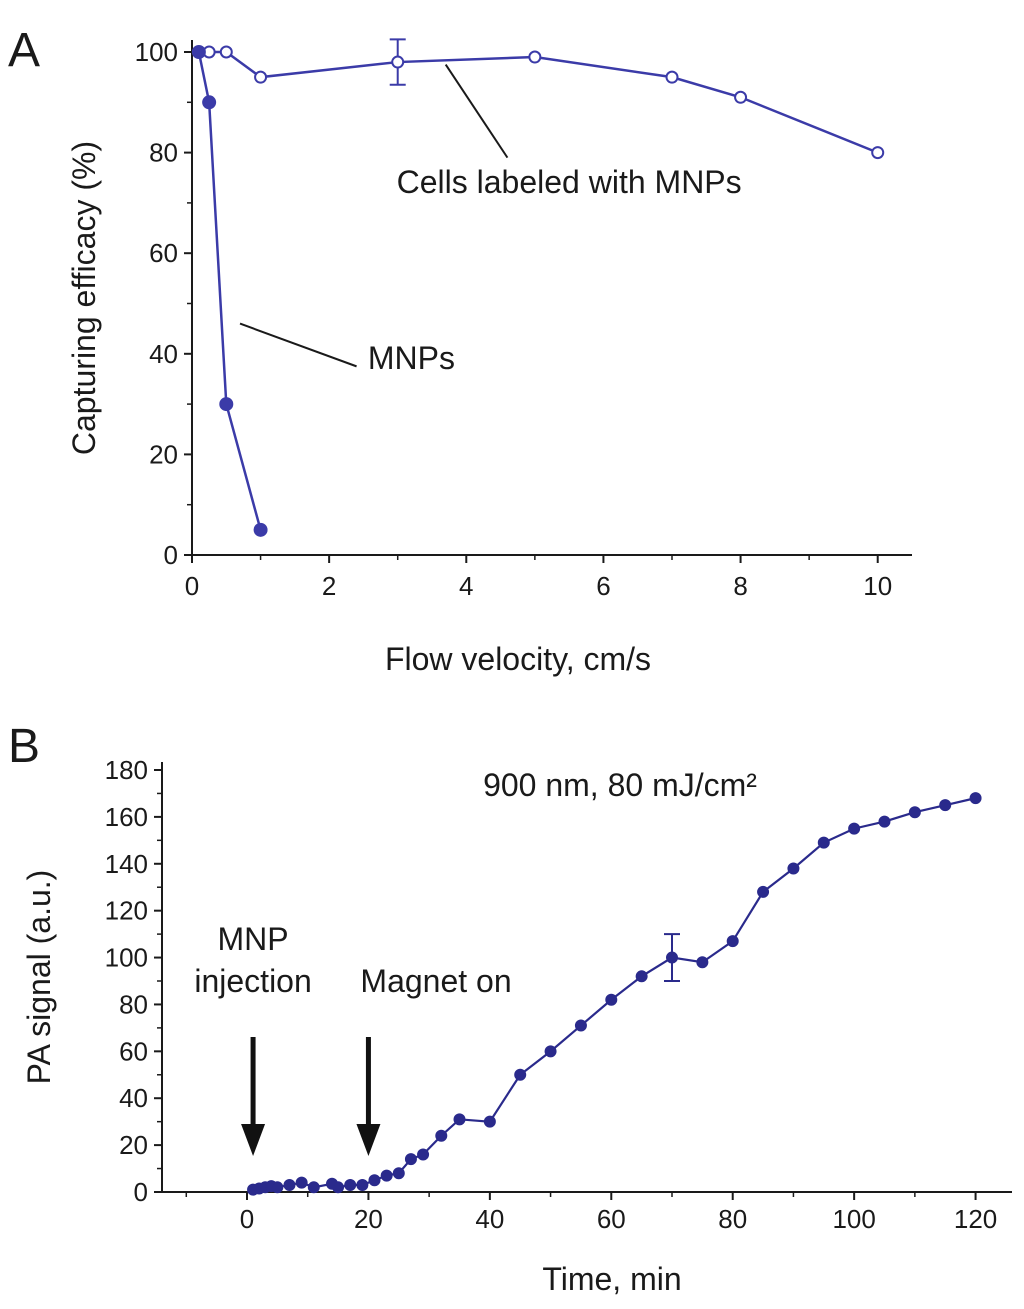 The height and width of the screenshot is (1309, 1024). What do you see at coordinates (126, 770) in the screenshot?
I see `panel-b-y-tick-label: 180` at bounding box center [126, 770].